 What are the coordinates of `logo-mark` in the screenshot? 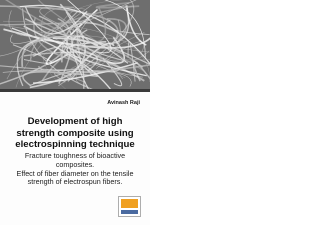 It's located at (129, 203).